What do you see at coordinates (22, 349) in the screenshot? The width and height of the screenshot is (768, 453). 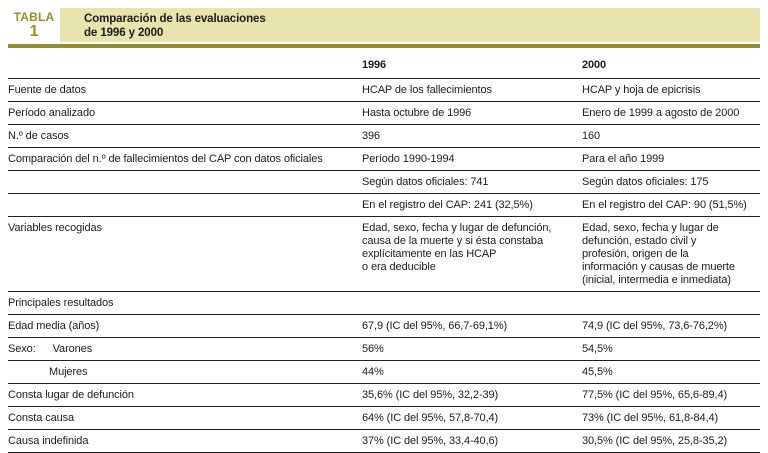 I see `row-label-prefix: Sexo:` at bounding box center [22, 349].